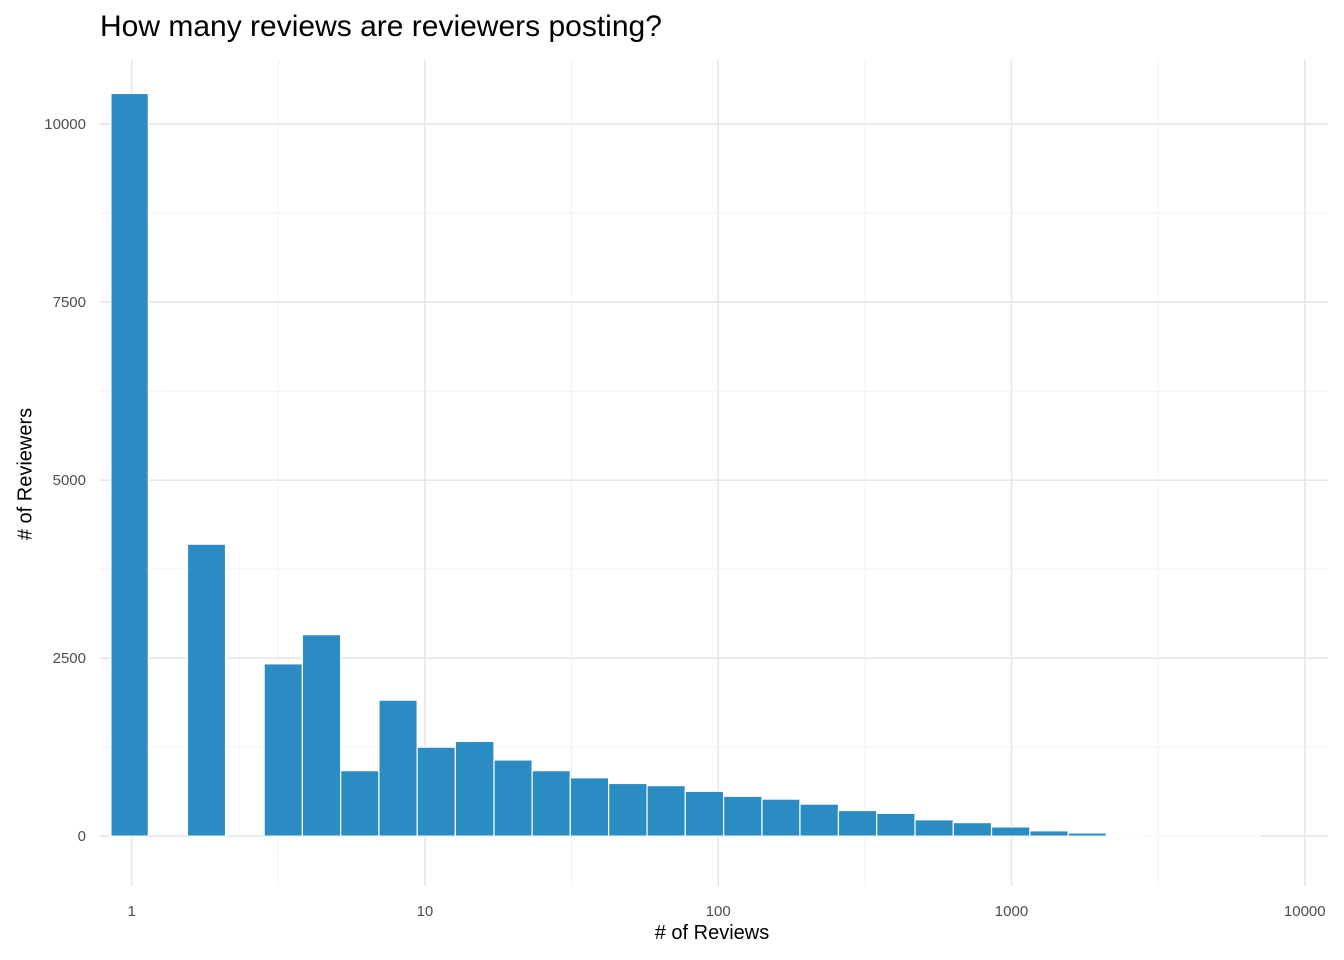  What do you see at coordinates (69, 658) in the screenshot?
I see `y-tick-label: 2500` at bounding box center [69, 658].